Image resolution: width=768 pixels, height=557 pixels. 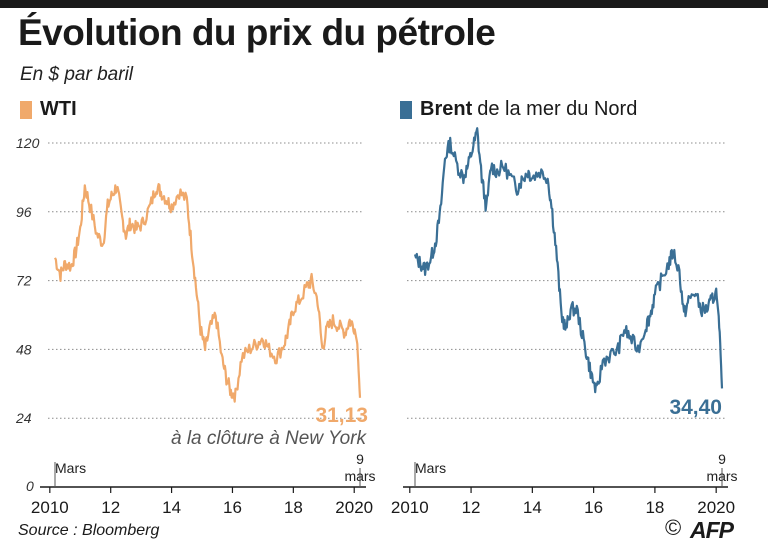 I want to click on y-tick-label-24: 24, so click(x=23, y=418).